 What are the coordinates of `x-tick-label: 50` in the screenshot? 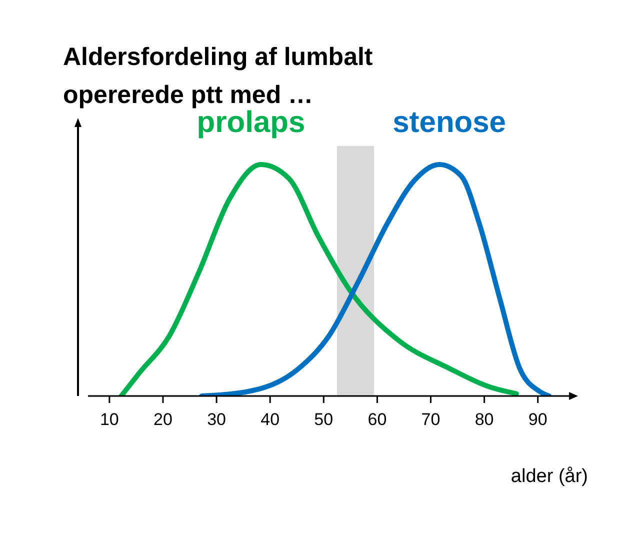 It's located at (324, 420).